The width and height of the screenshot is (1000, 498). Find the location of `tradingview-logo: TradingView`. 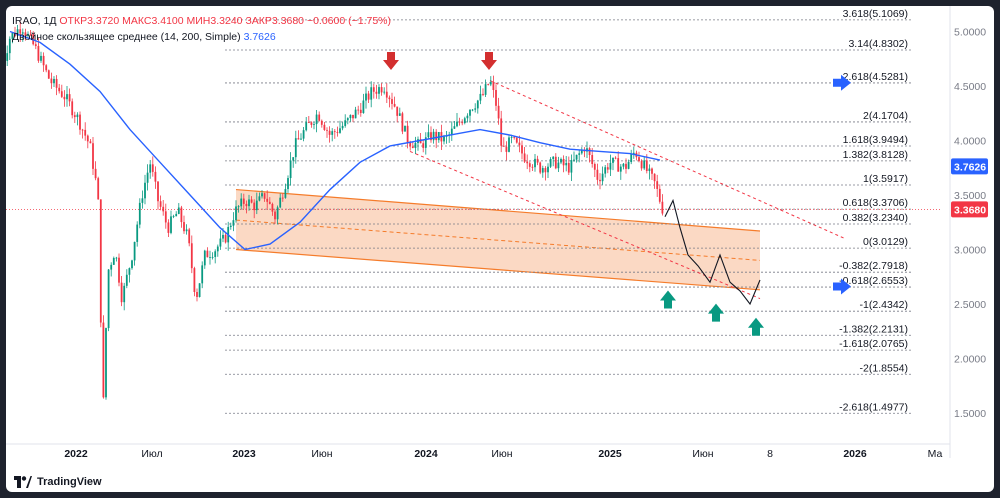

tradingview-logo: TradingView is located at coordinates (58, 482).